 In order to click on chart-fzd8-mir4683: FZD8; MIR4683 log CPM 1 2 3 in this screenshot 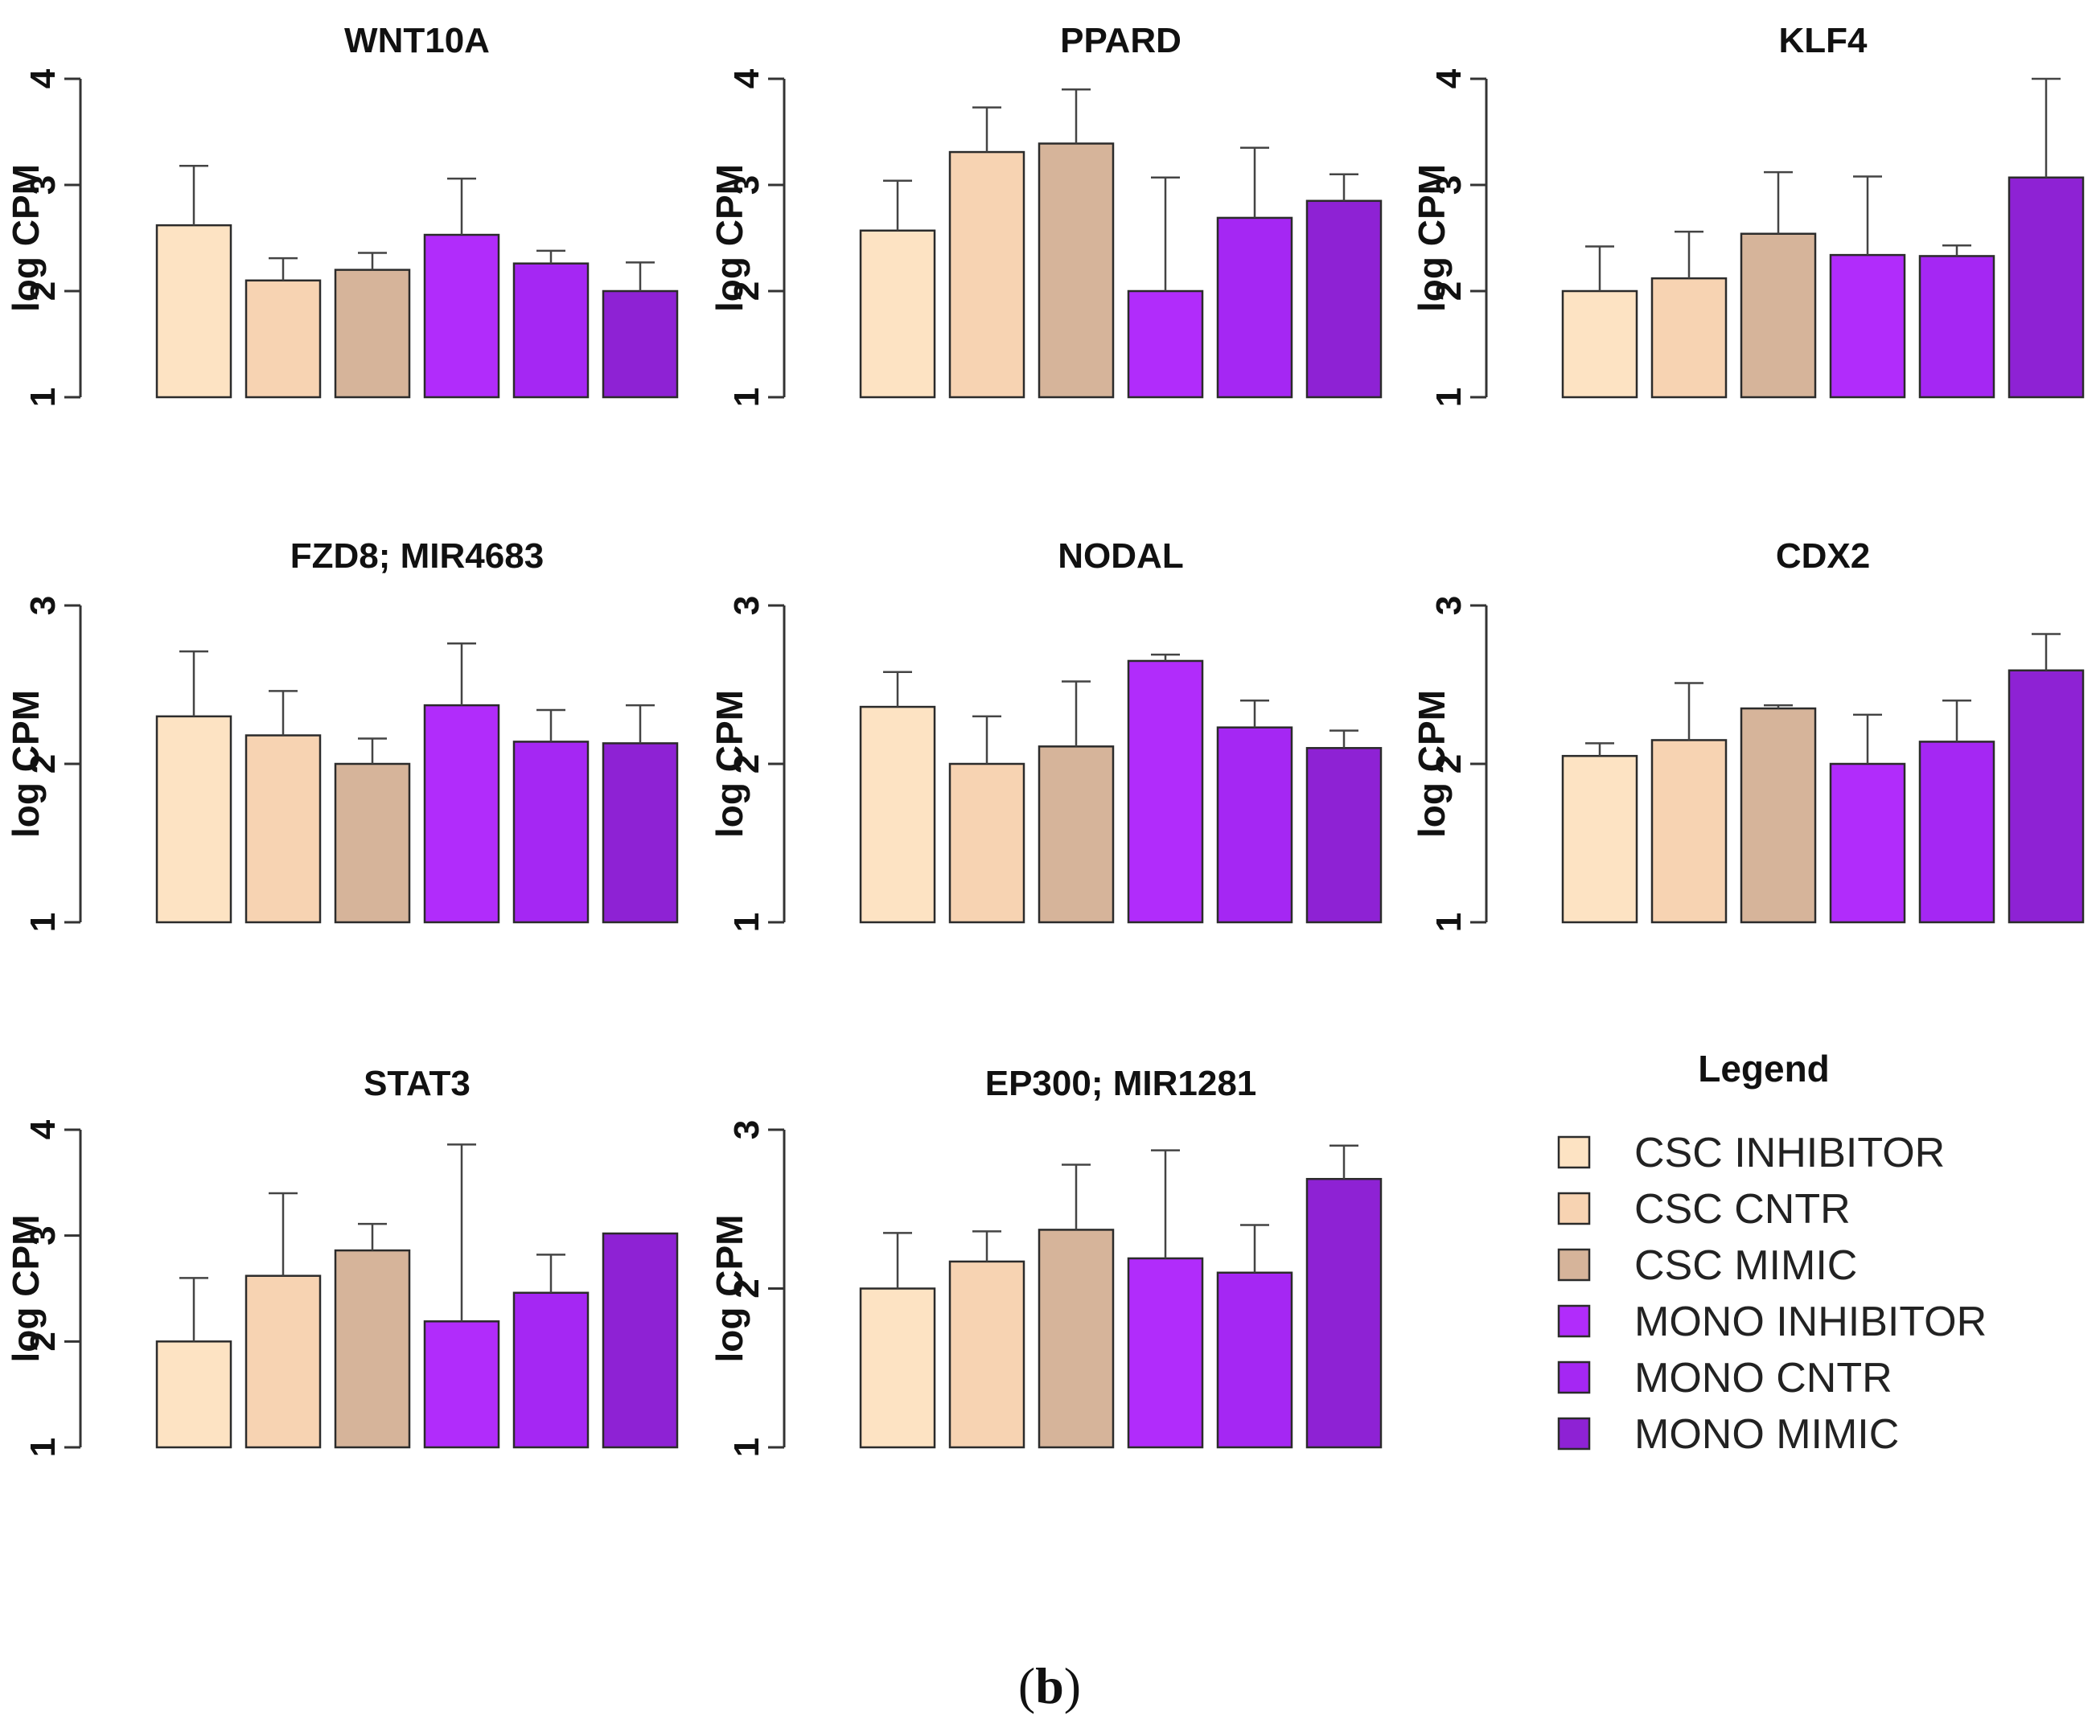, I will do `click(342, 734)`.